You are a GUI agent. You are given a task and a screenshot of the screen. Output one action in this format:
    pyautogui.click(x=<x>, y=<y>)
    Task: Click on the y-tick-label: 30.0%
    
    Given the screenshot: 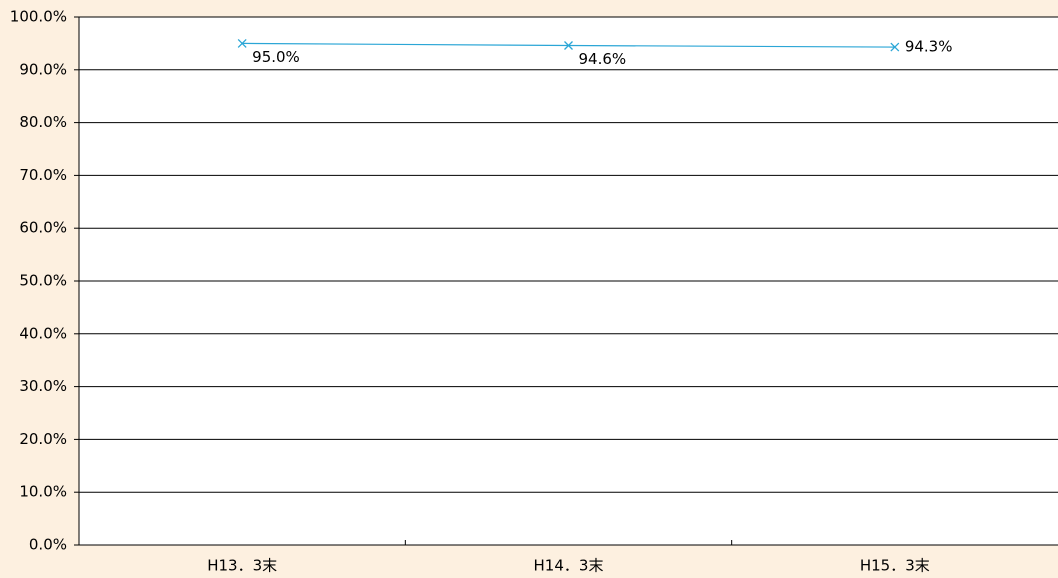 What is the action you would take?
    pyautogui.click(x=43, y=386)
    